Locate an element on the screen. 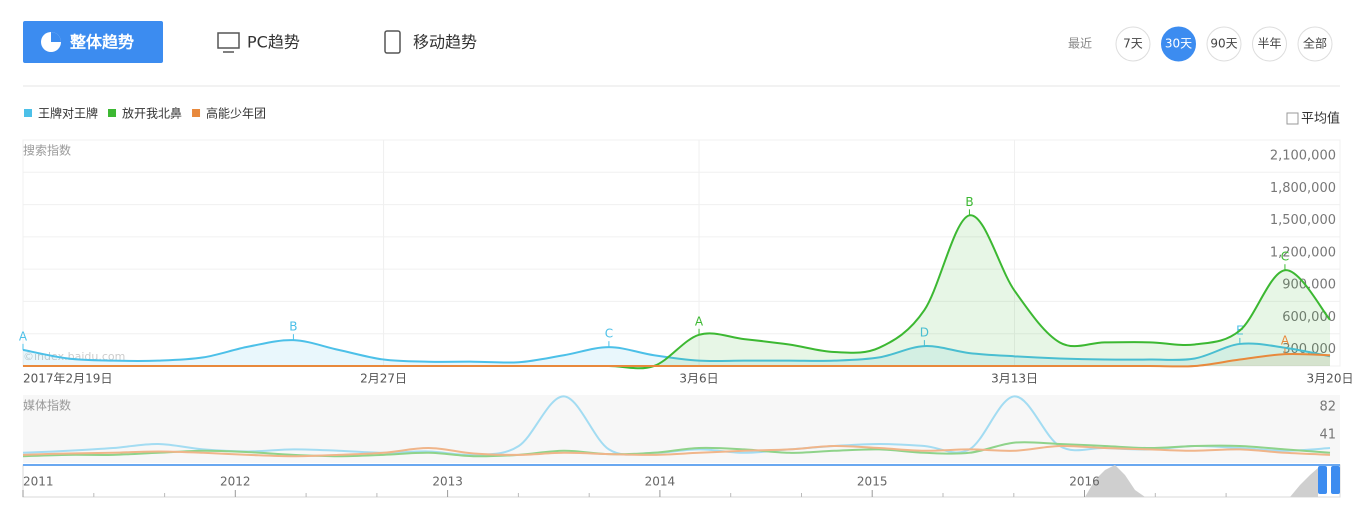  series-area is located at coordinates (676, 353).